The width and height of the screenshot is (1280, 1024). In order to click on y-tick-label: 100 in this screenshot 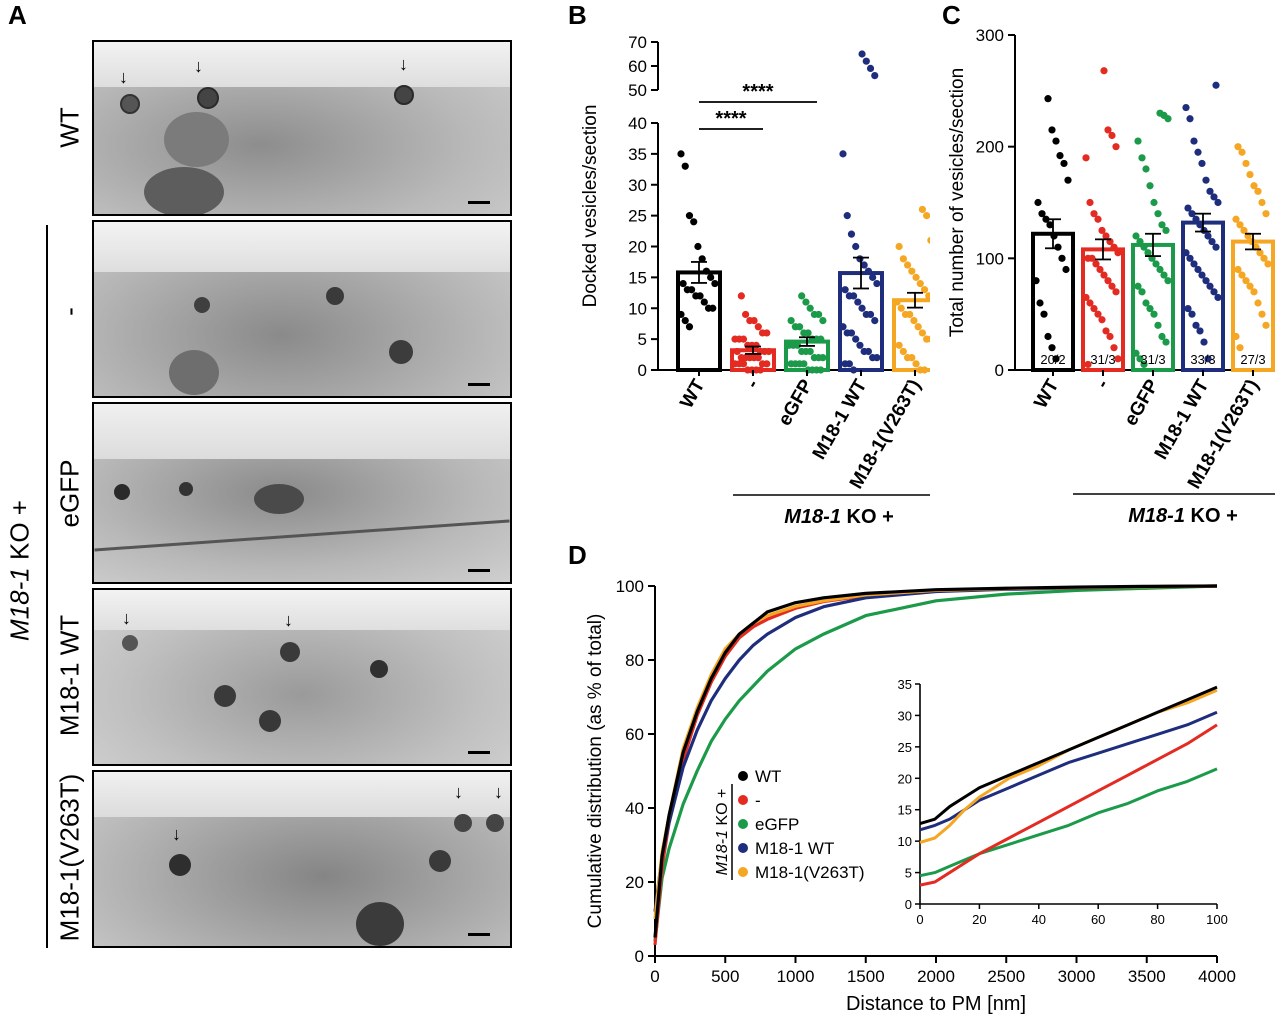, I will do `click(630, 586)`.